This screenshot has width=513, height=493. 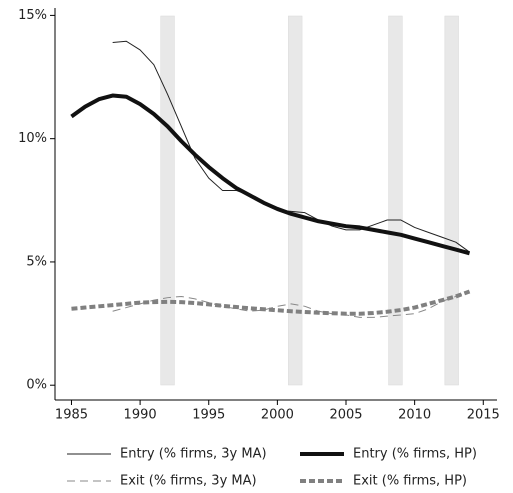 What do you see at coordinates (71, 415) in the screenshot?
I see `x-tick-label: 1985` at bounding box center [71, 415].